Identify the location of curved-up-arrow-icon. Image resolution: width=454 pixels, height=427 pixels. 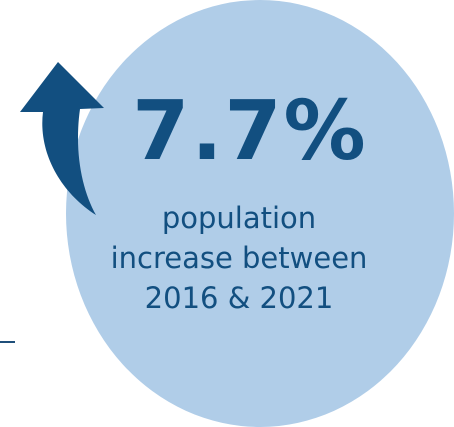
(62, 138).